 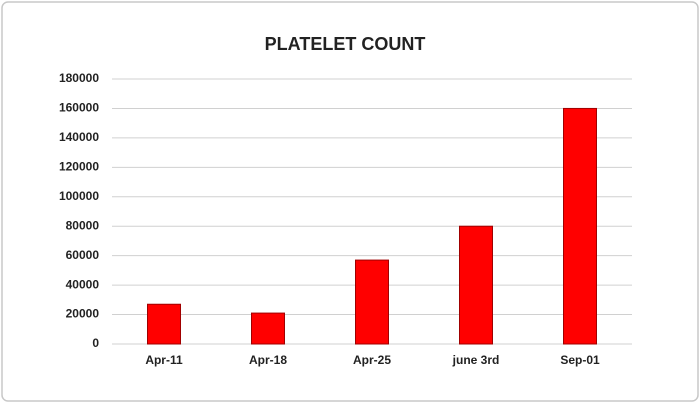 What do you see at coordinates (79, 108) in the screenshot?
I see `y-tick-label: 160000` at bounding box center [79, 108].